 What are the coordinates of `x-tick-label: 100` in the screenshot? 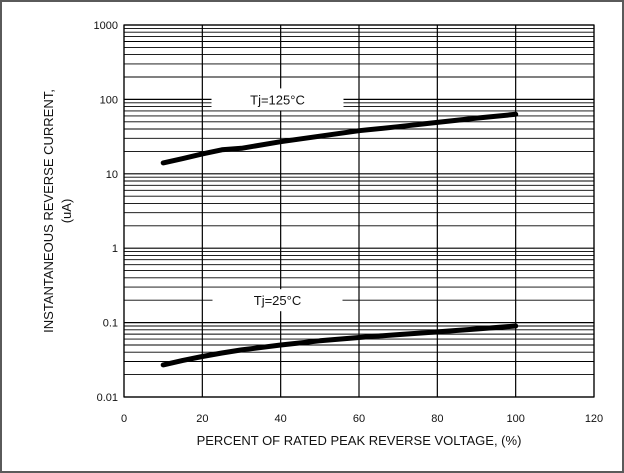 It's located at (515, 419).